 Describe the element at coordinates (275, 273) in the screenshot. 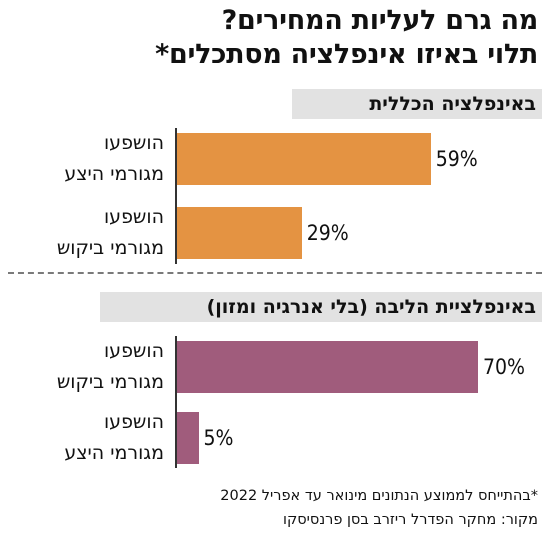

I see `section-divider` at that location.